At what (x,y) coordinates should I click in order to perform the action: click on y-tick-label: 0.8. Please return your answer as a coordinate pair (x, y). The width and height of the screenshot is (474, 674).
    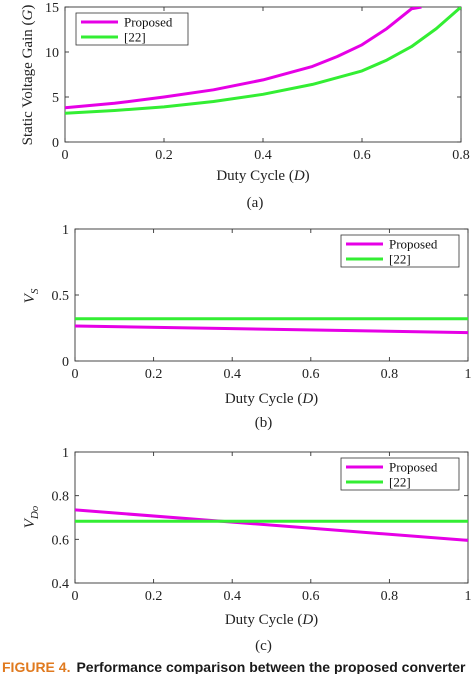
    Looking at the image, I should click on (61, 497).